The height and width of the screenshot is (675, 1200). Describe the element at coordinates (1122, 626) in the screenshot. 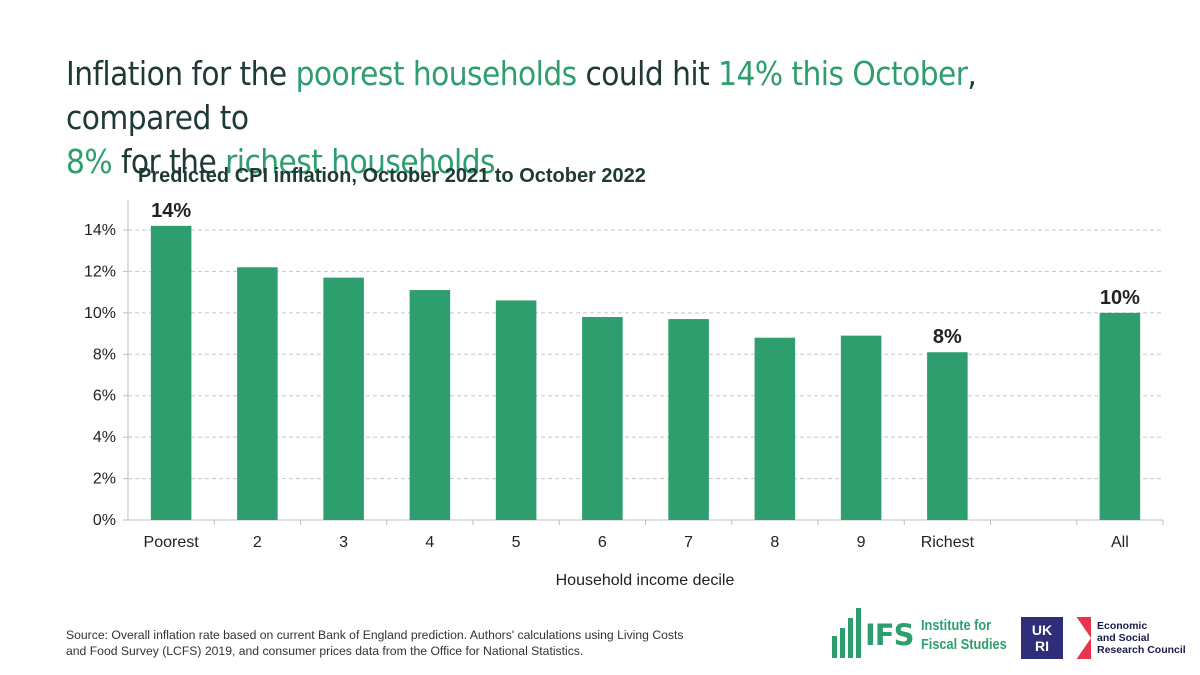

I see `esrc-name-line: Economic` at that location.